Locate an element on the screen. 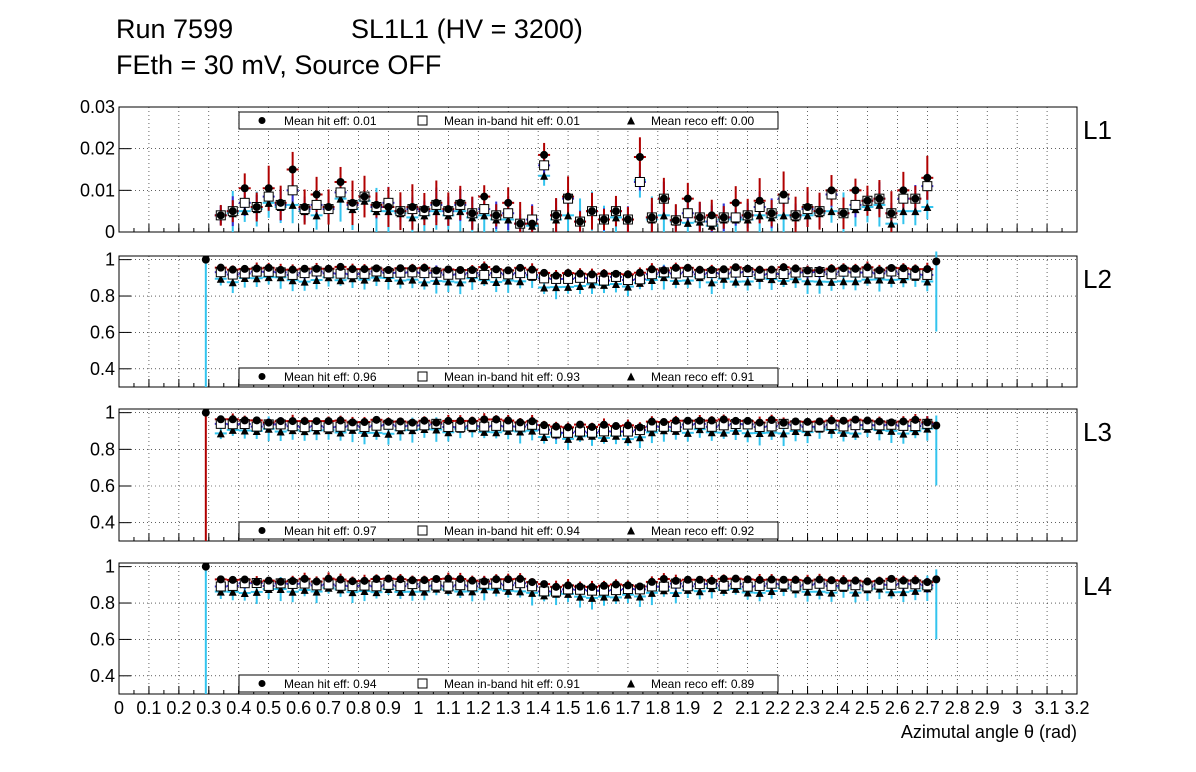  y-tick-label: 0.01 is located at coordinates (97, 190).